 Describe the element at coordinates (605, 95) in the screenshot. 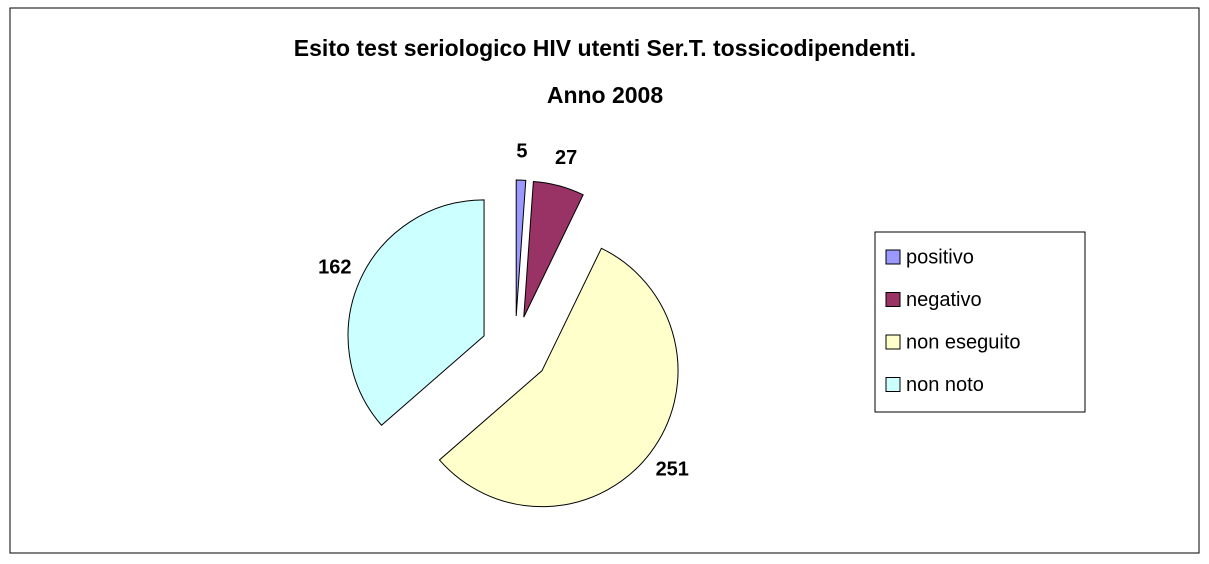

I see `chart-title: Anno 2008` at that location.